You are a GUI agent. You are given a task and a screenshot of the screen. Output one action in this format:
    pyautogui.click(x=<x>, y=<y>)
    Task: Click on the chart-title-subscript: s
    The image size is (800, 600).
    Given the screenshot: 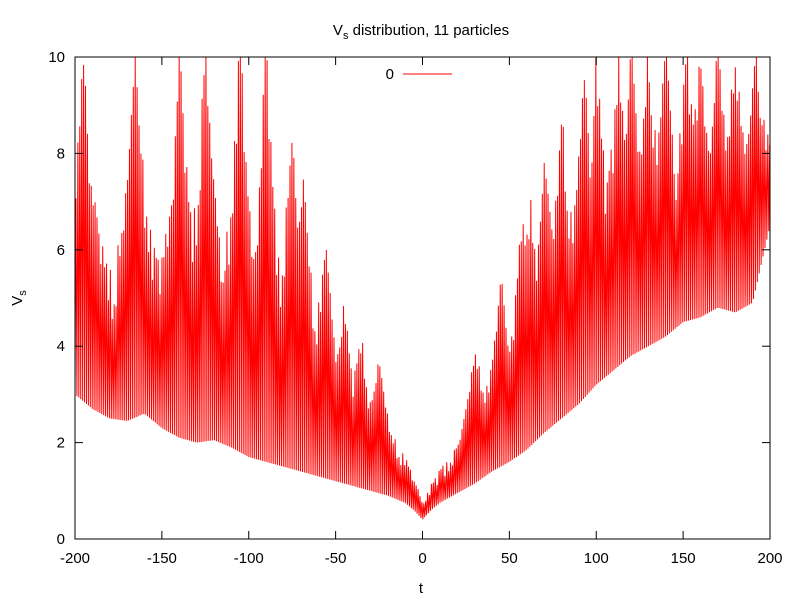 What is the action you would take?
    pyautogui.click(x=346, y=36)
    